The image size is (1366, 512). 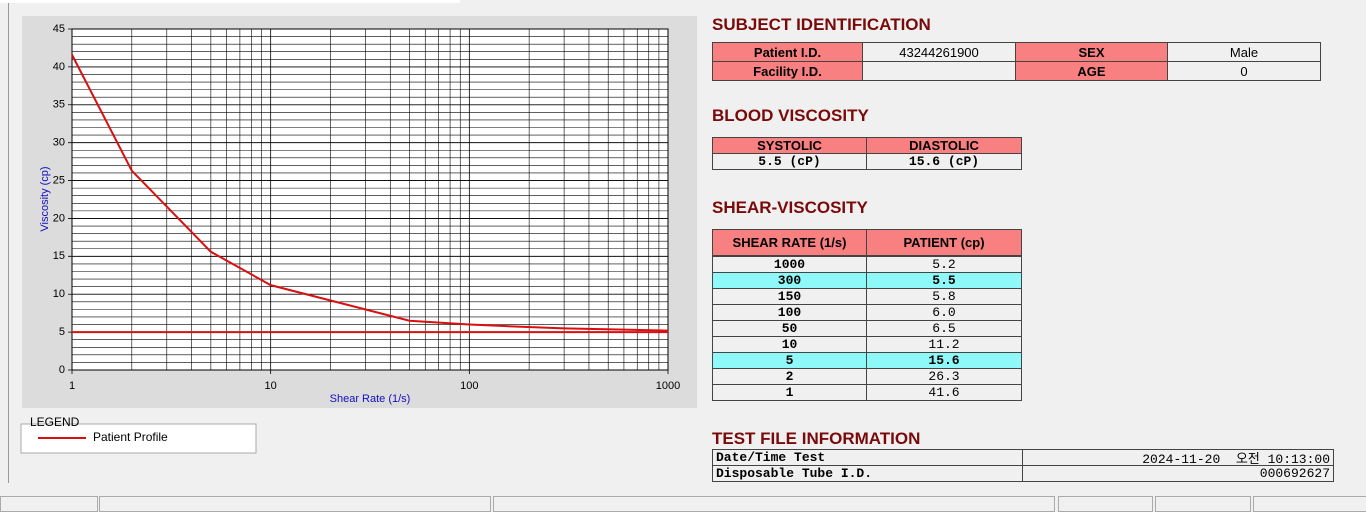 I want to click on table-cell: 5.5, so click(x=944, y=280).